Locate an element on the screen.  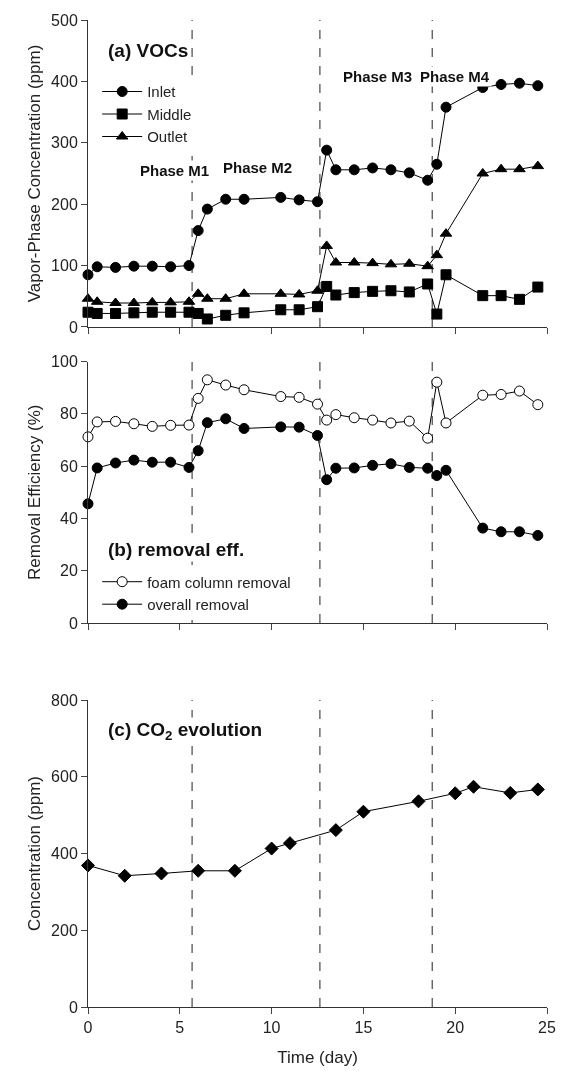
x-tick-label: 15 is located at coordinates (363, 1028).